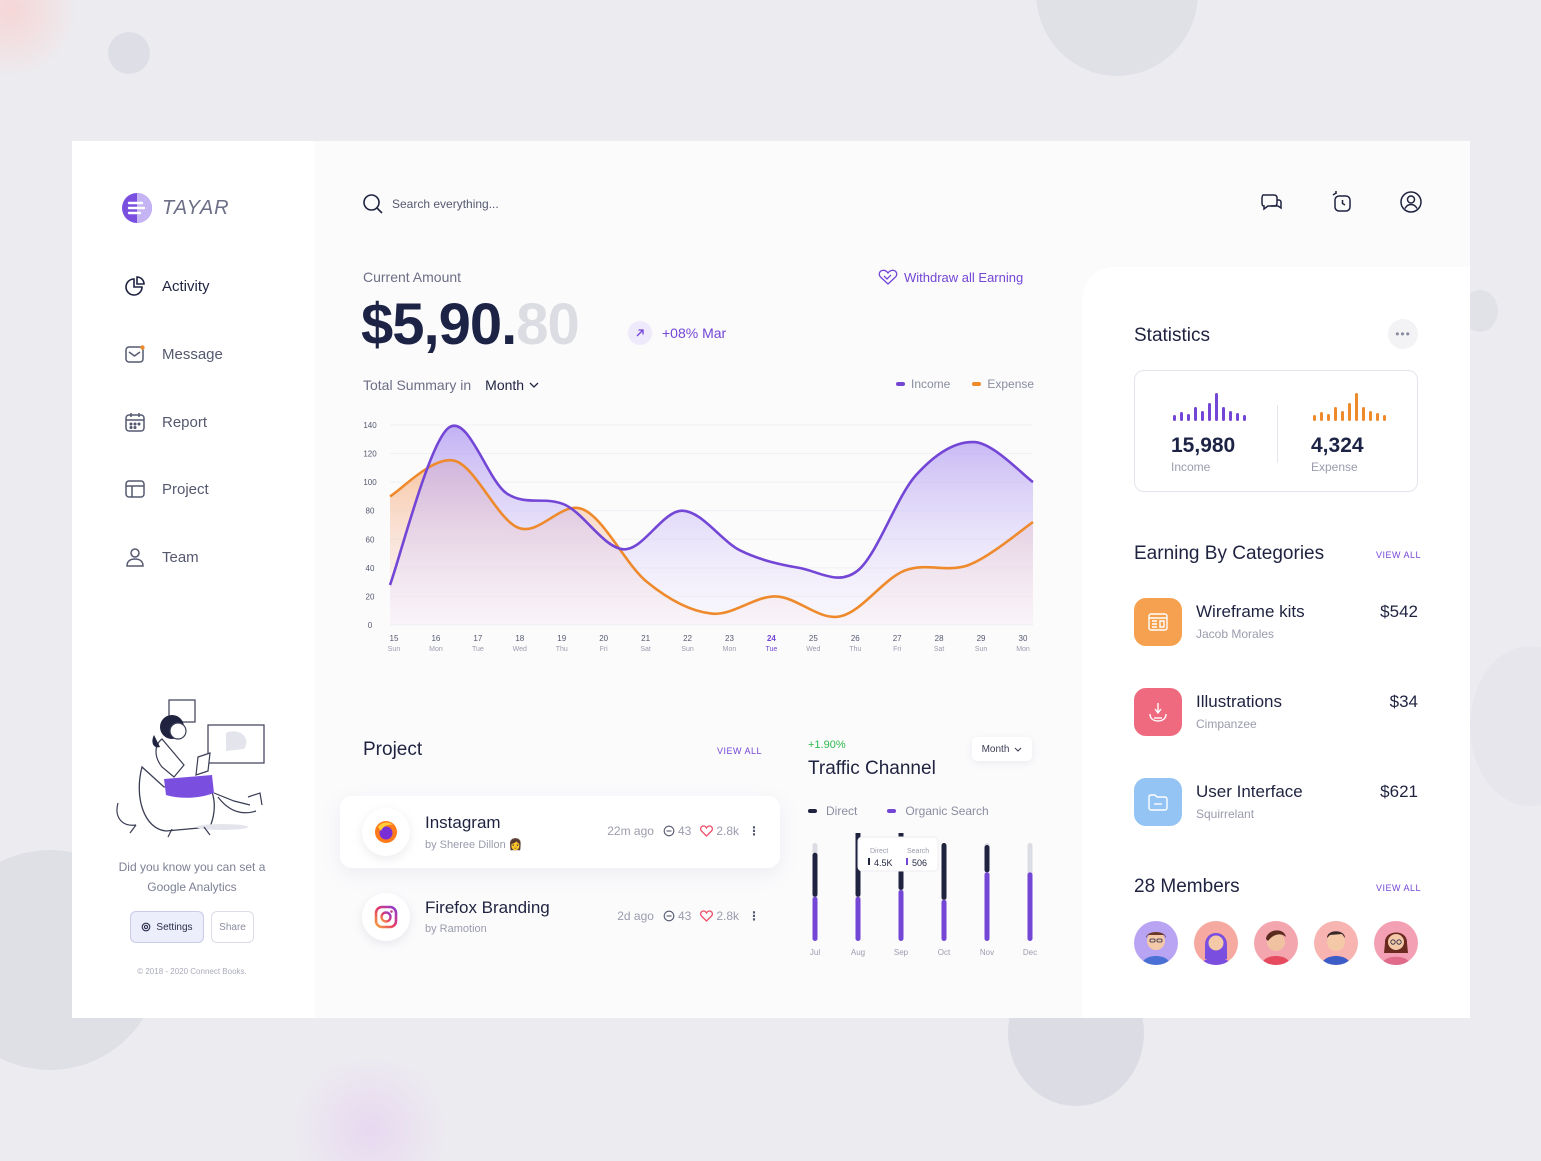  What do you see at coordinates (474, 845) in the screenshot?
I see `project-author: by Sheree Dillon 👩` at bounding box center [474, 845].